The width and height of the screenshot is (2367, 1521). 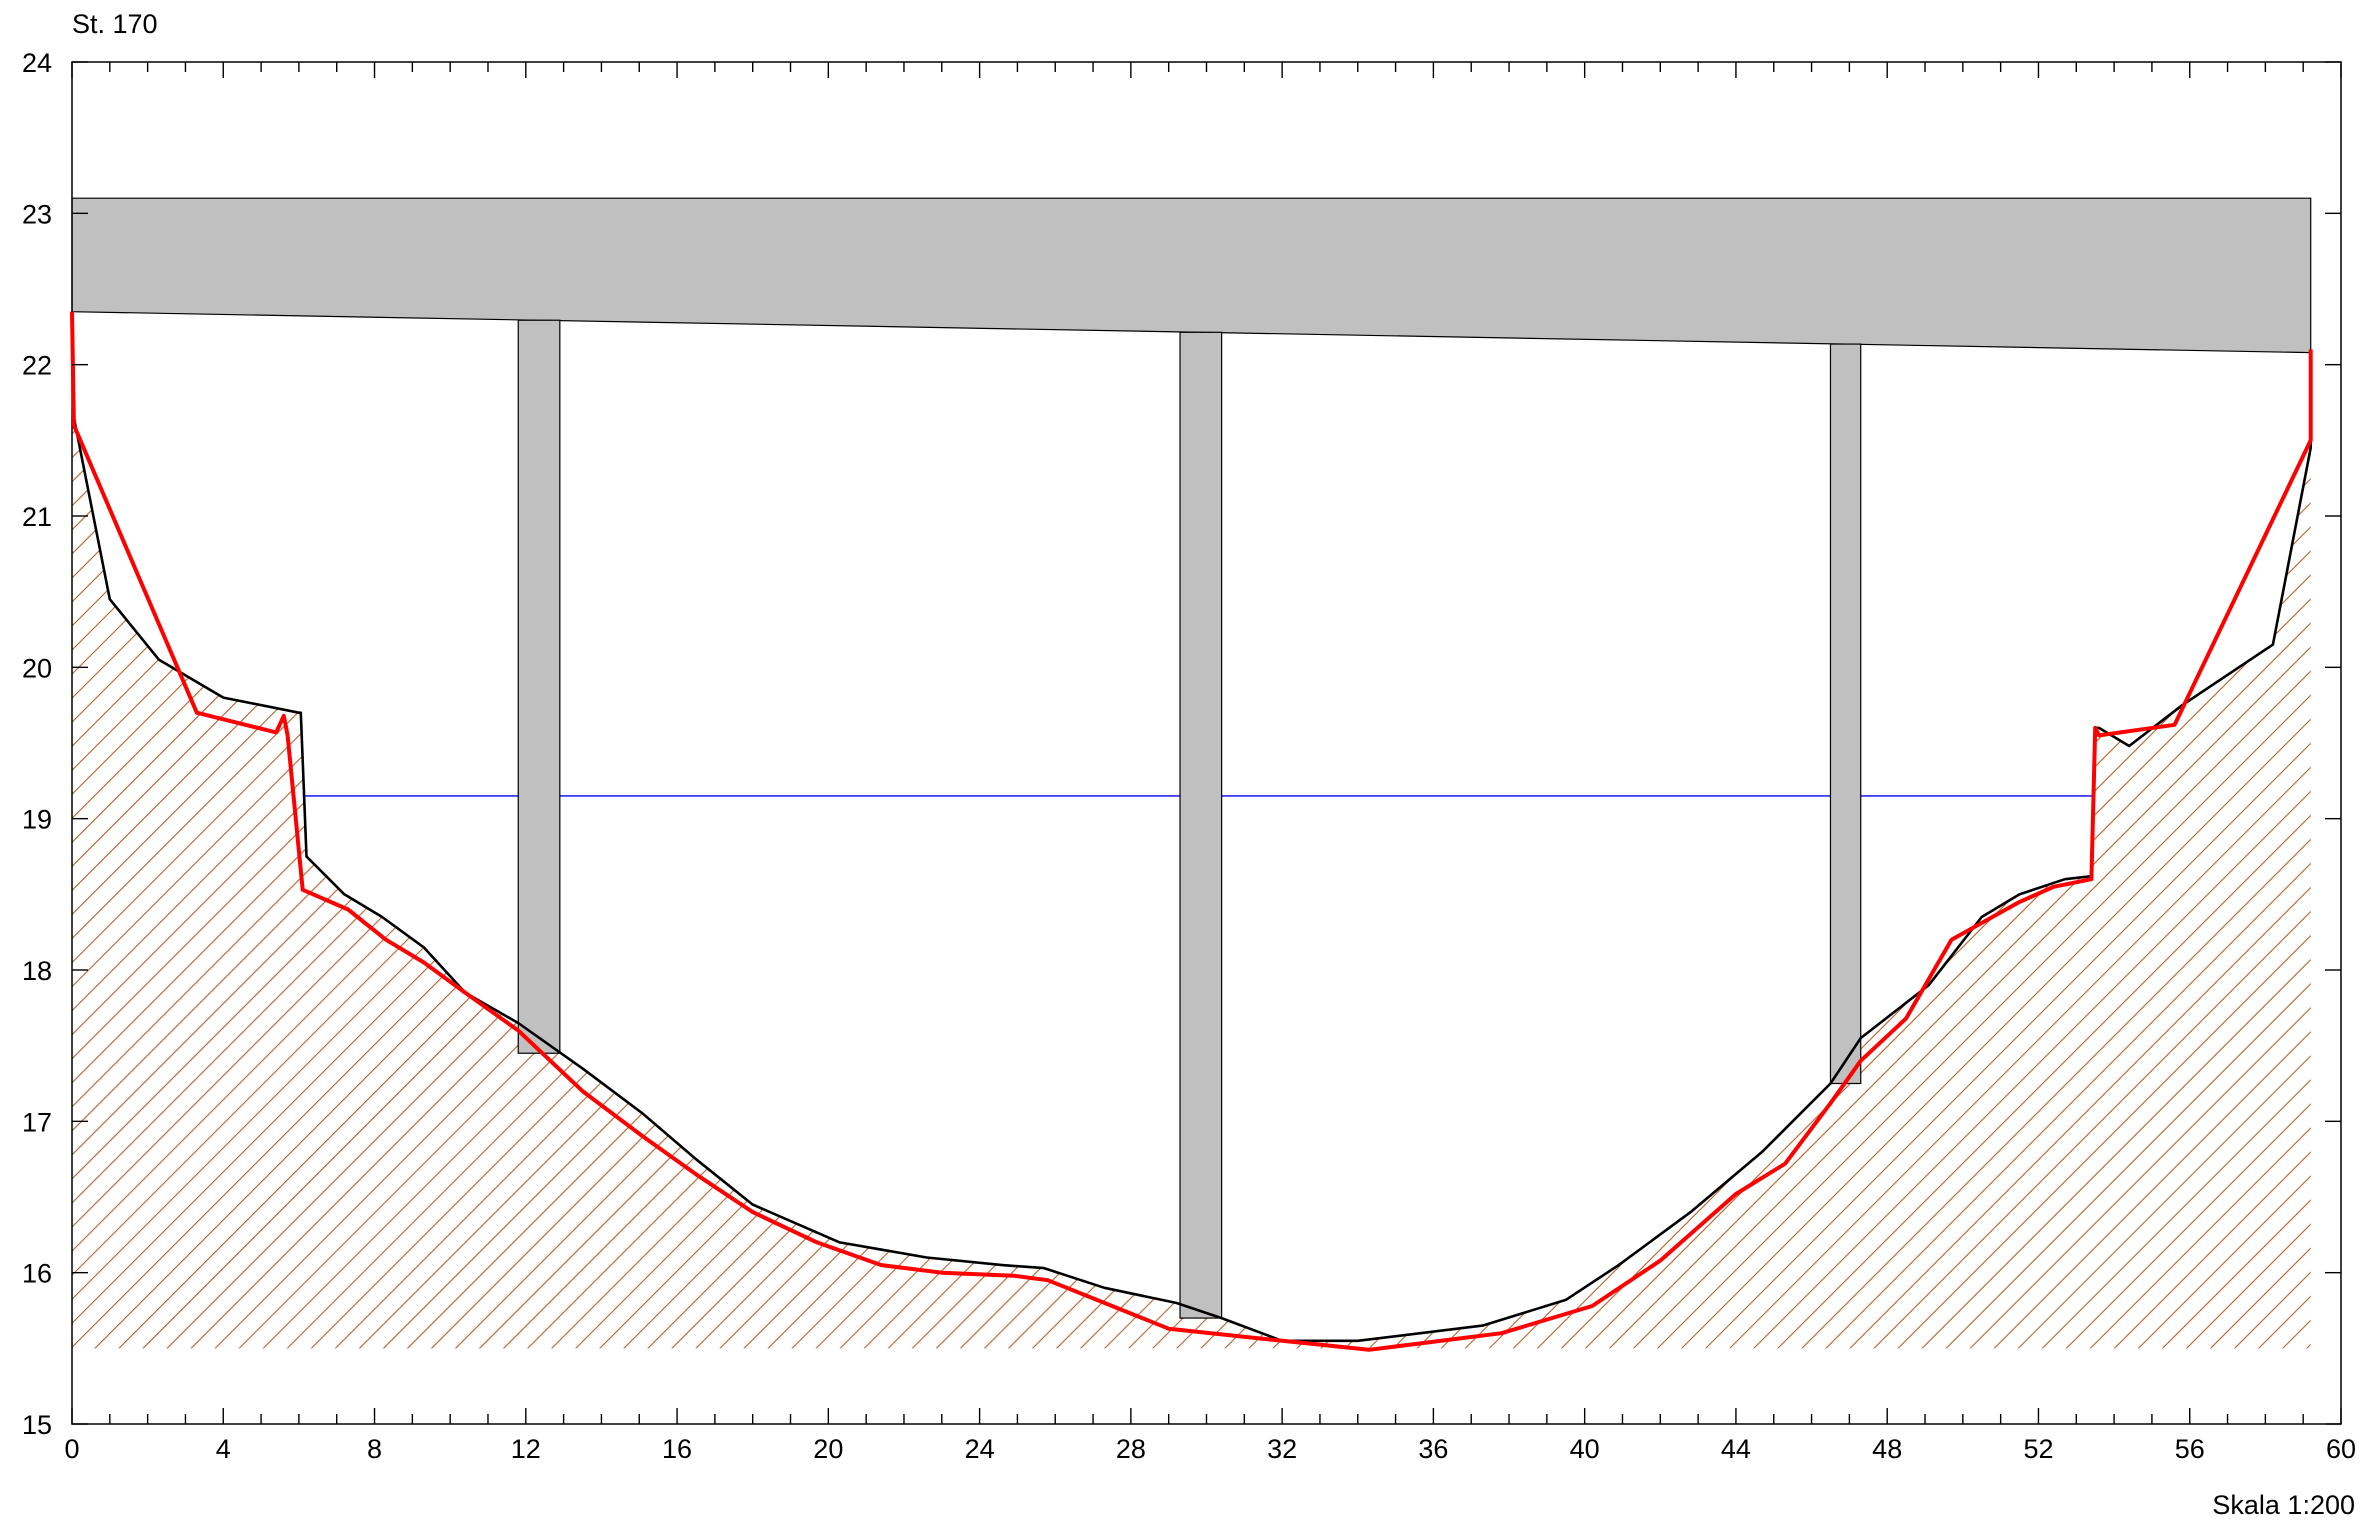 I want to click on y-tick-label: 23, so click(x=37, y=214).